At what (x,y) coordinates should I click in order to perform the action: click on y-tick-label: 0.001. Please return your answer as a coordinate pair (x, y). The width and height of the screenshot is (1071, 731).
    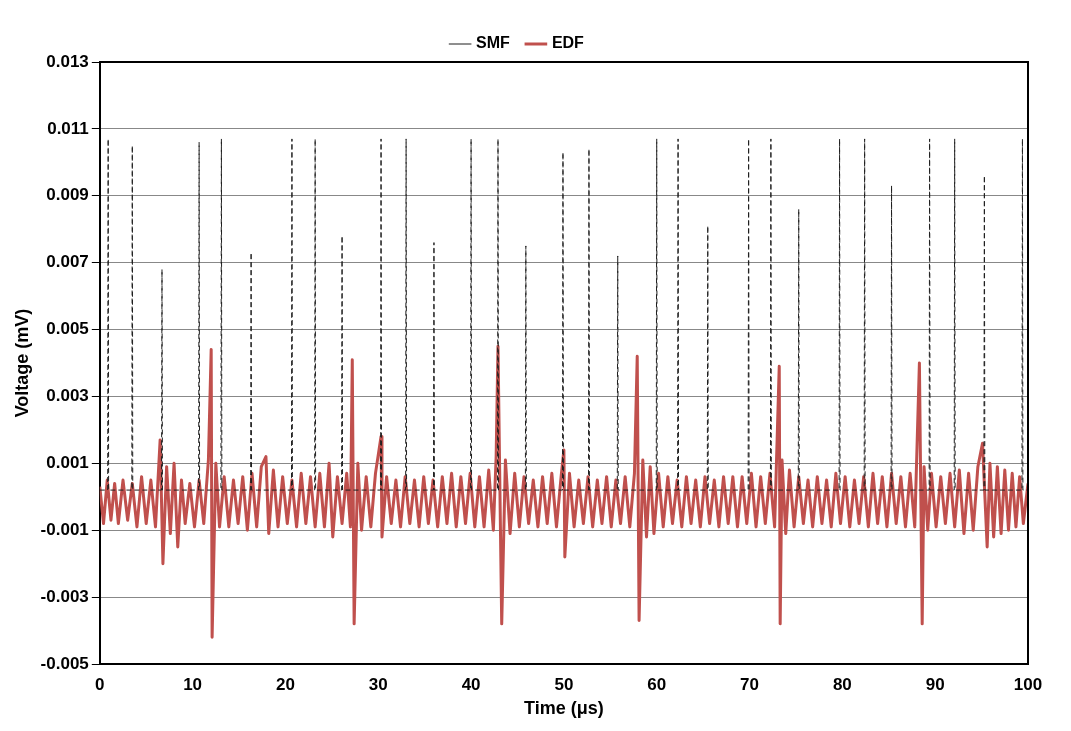
    Looking at the image, I should click on (67, 463).